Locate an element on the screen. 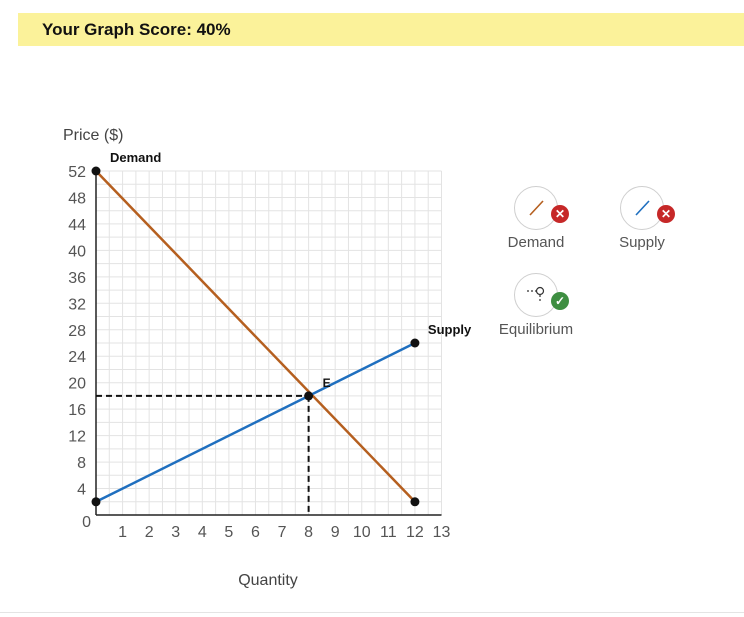 This screenshot has height=617, width=744. equilibrium-point-icon is located at coordinates (536, 294).